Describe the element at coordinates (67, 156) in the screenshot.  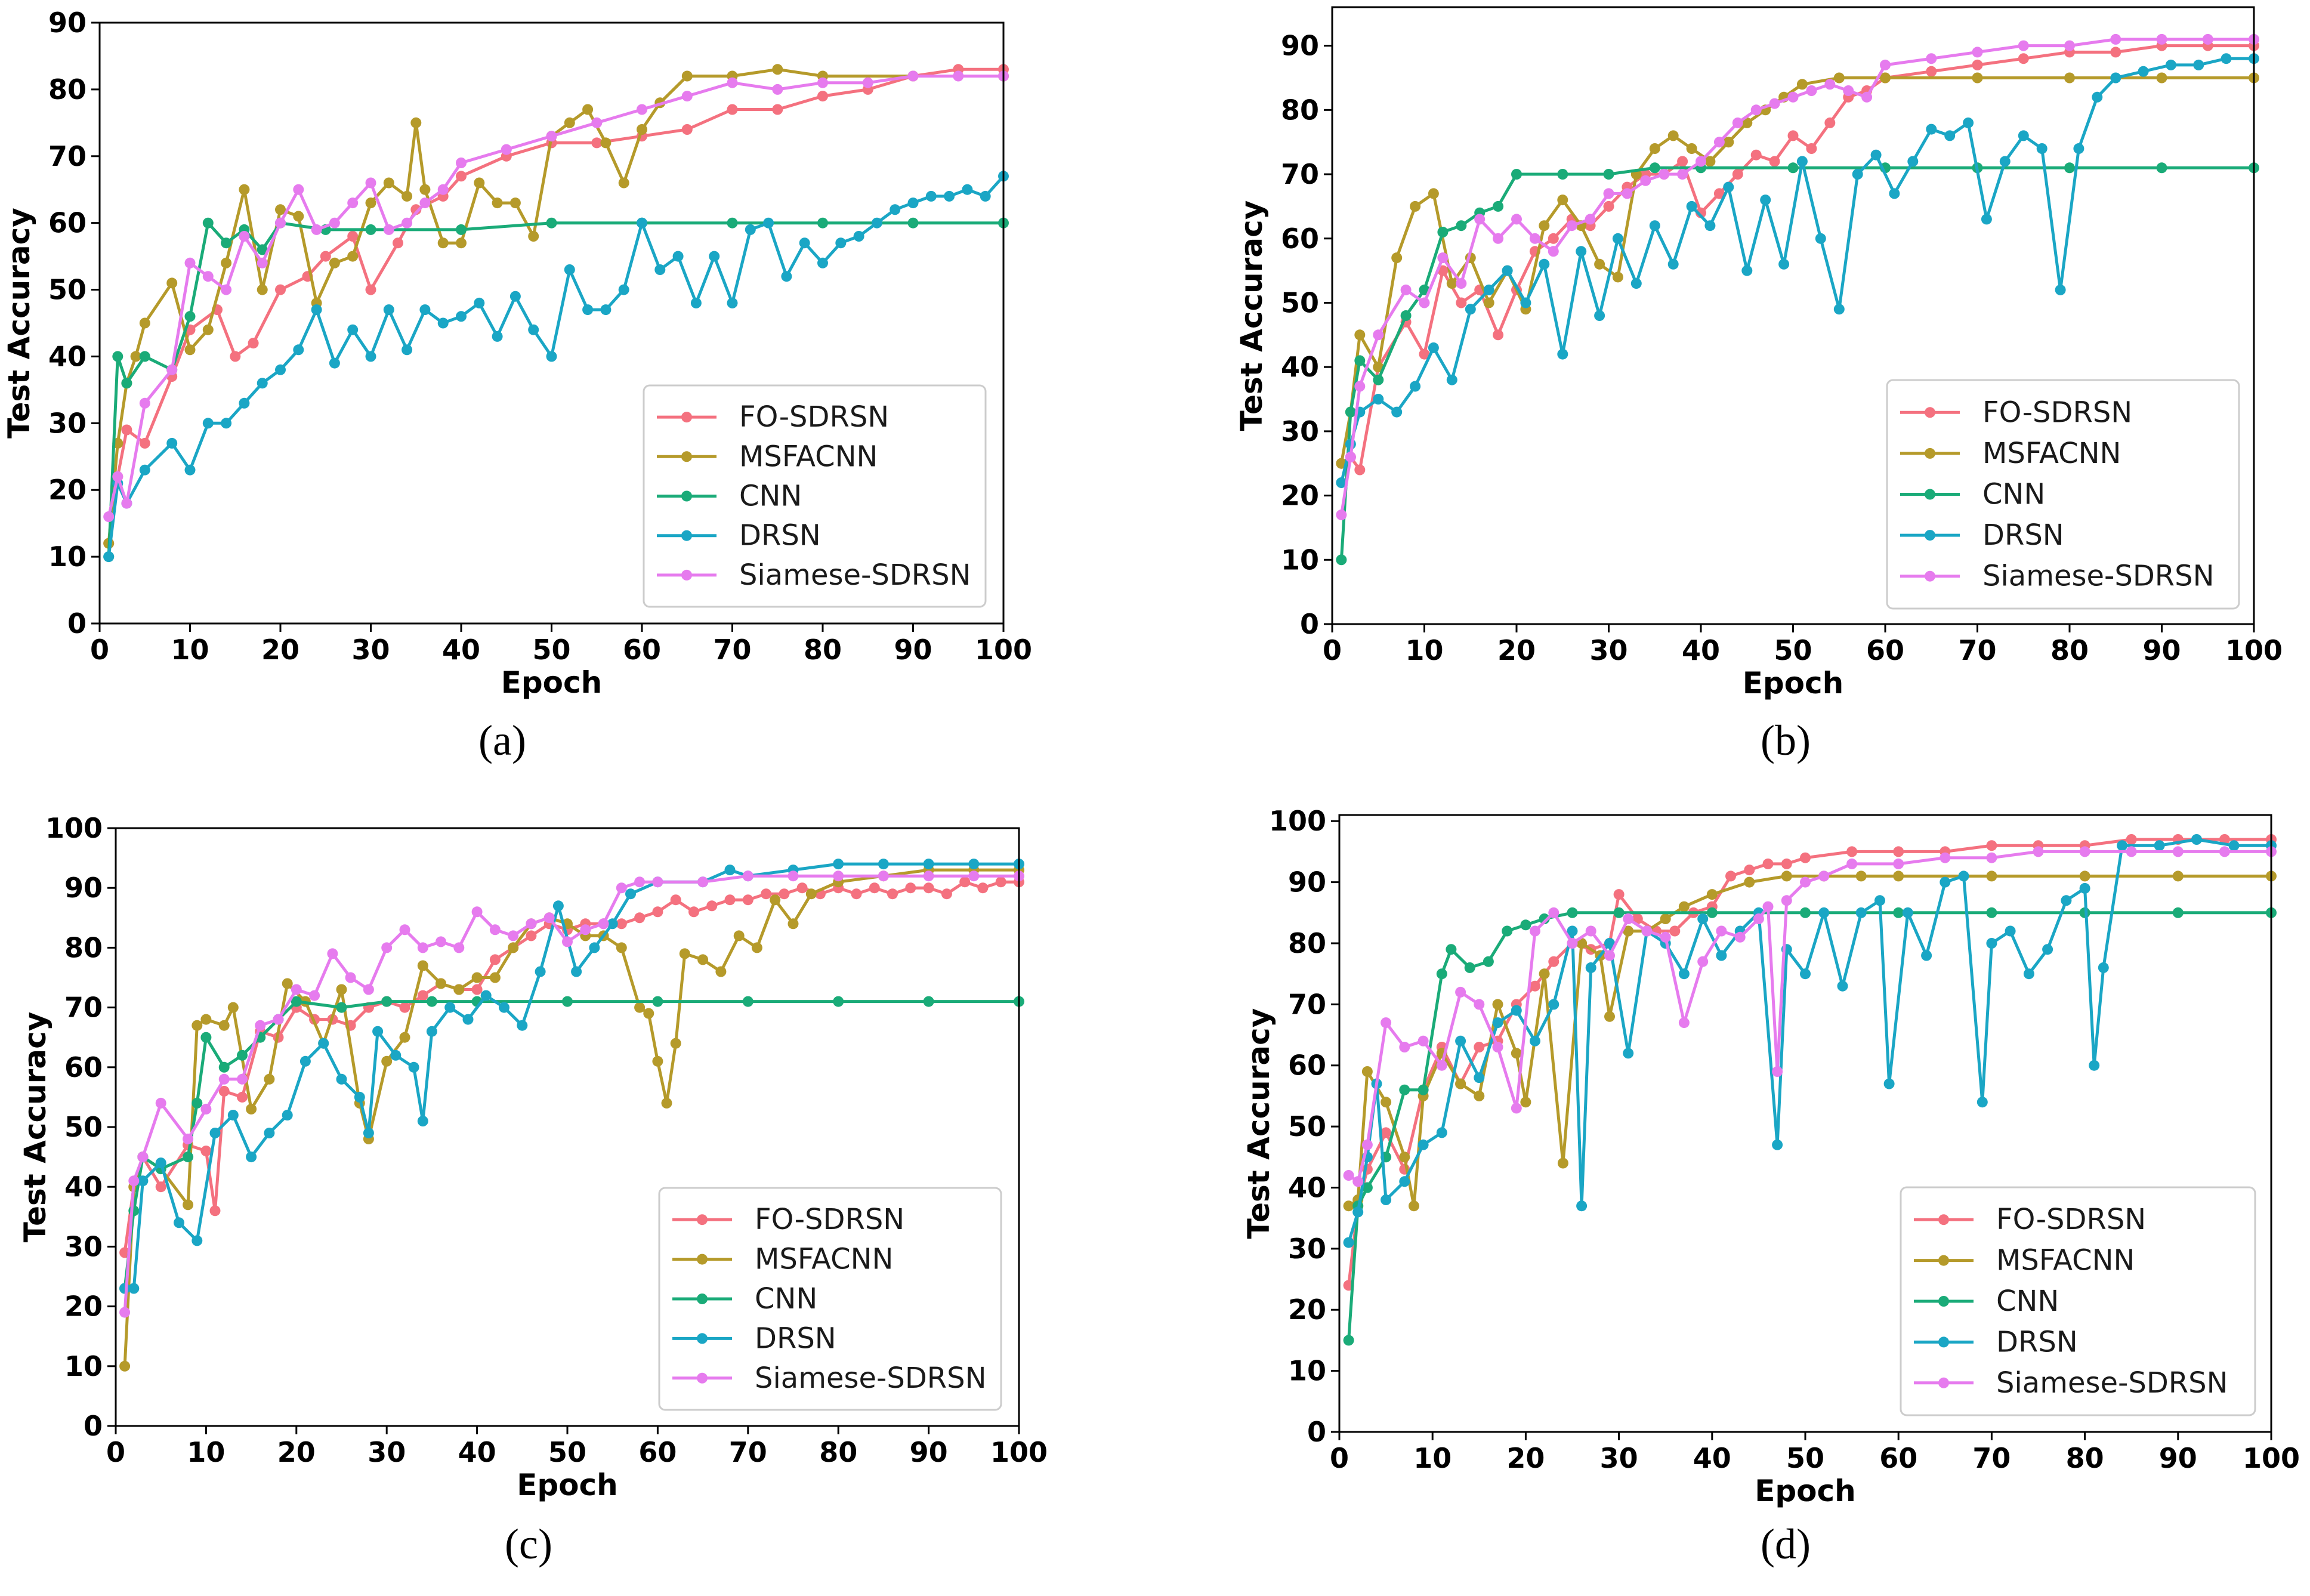
I see `y-tick-label: 70` at that location.